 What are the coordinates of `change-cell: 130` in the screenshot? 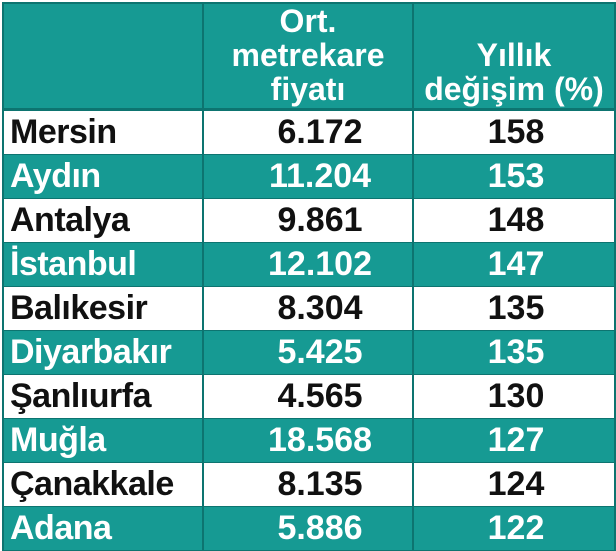 It's located at (514, 396).